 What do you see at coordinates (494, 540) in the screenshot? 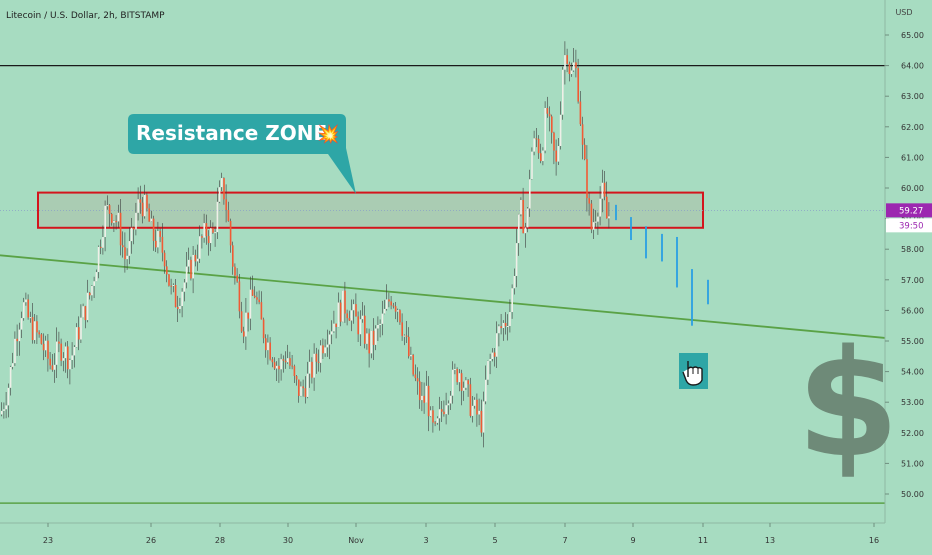
I see `x-tick-label: 5` at bounding box center [494, 540].